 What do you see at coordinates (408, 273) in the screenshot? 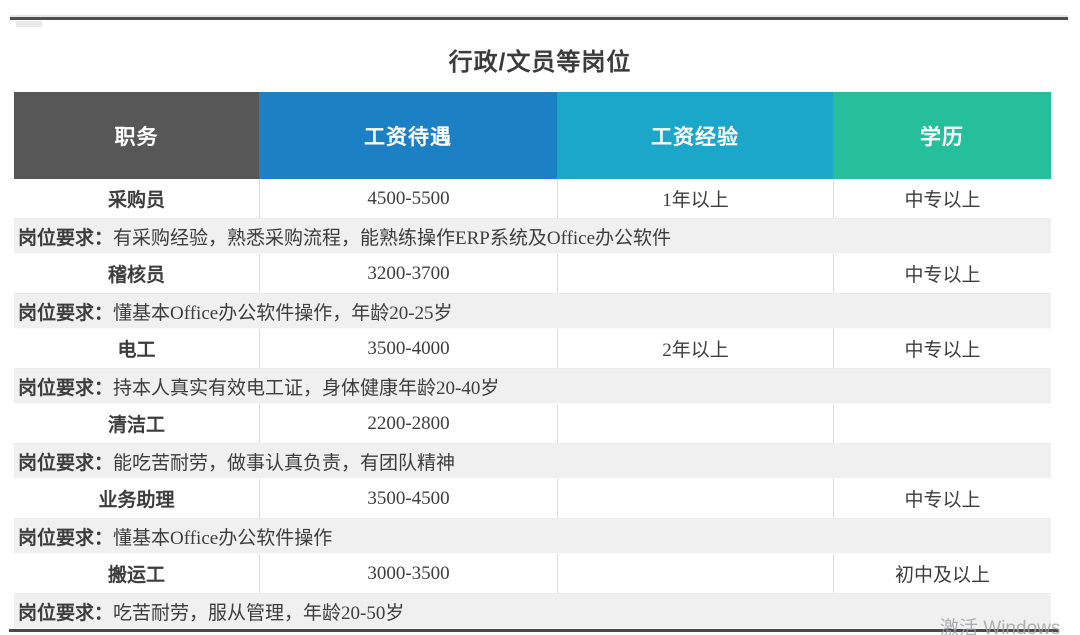
I see `cell-salary: 3200-3700` at bounding box center [408, 273].